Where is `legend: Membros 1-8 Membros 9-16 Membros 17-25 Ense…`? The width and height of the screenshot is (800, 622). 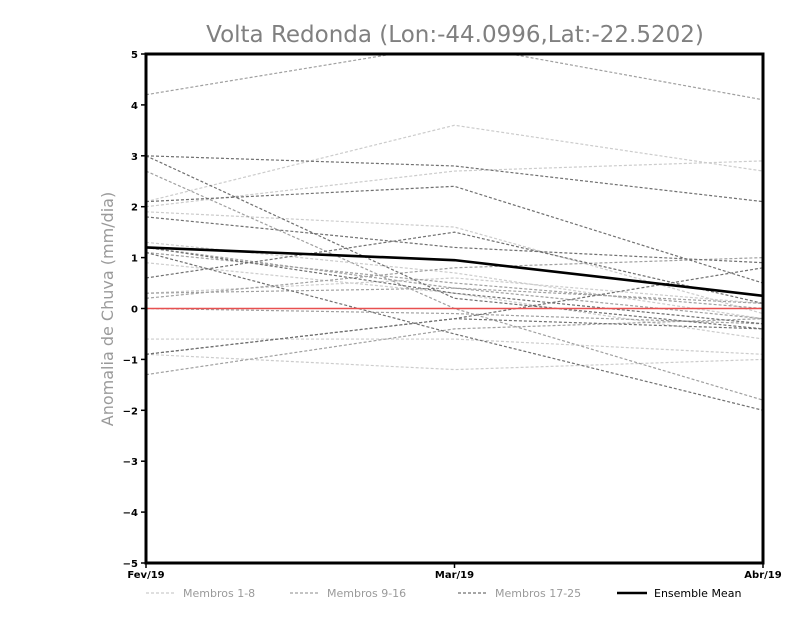 legend: Membros 1-8 Membros 9-16 Membros 17-25 Ense… is located at coordinates (443, 593).